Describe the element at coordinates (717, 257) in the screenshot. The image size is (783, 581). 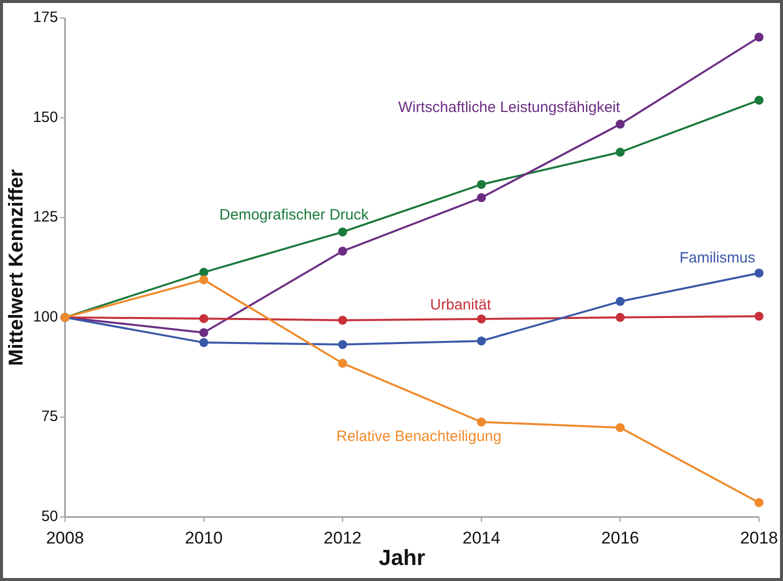
I see `series-label: Familismus` at that location.